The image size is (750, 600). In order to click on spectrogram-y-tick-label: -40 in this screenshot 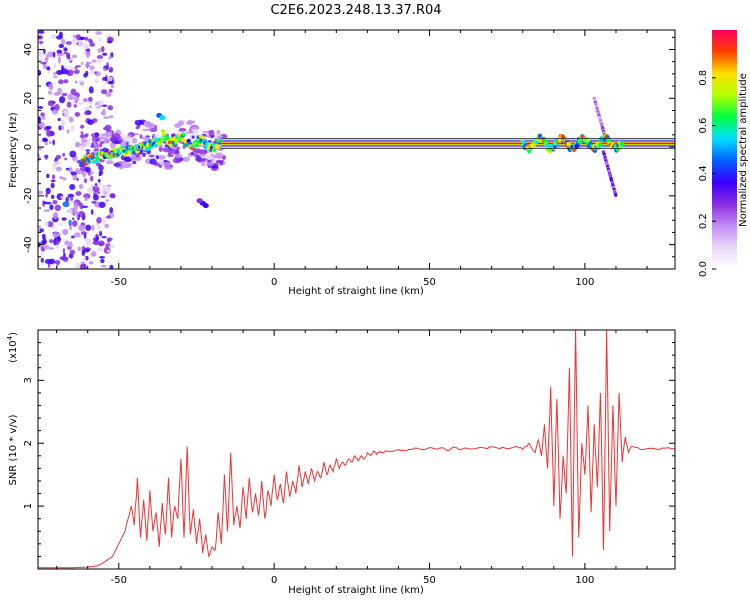, I will do `click(28, 244)`.